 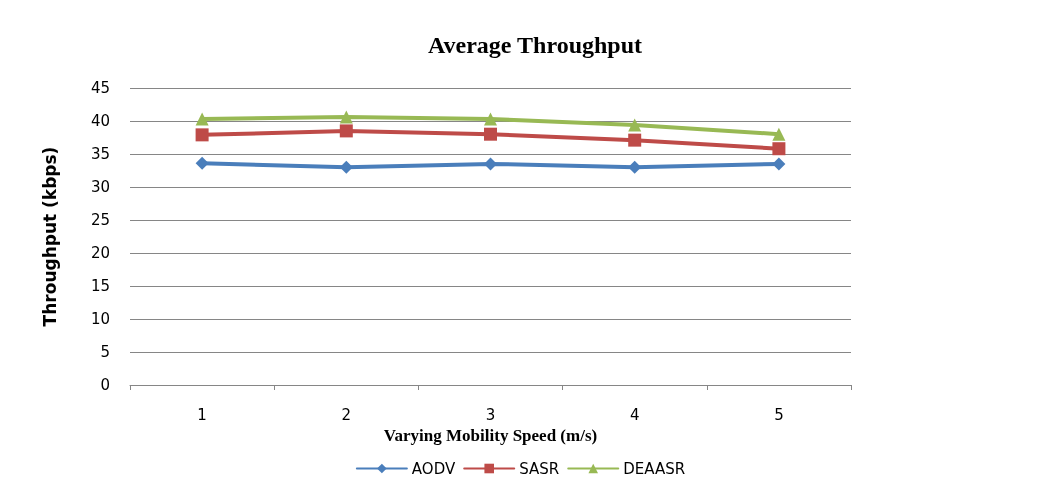 What do you see at coordinates (105, 385) in the screenshot?
I see `y-tick-label: 0` at bounding box center [105, 385].